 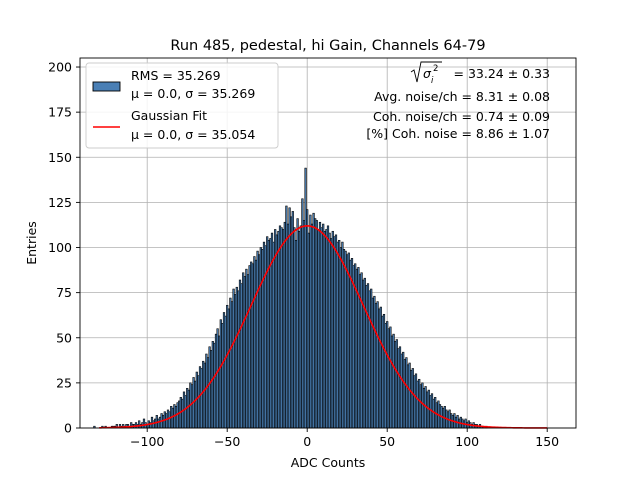 What do you see at coordinates (64, 292) in the screenshot?
I see `y-tick-label: 75` at bounding box center [64, 292].